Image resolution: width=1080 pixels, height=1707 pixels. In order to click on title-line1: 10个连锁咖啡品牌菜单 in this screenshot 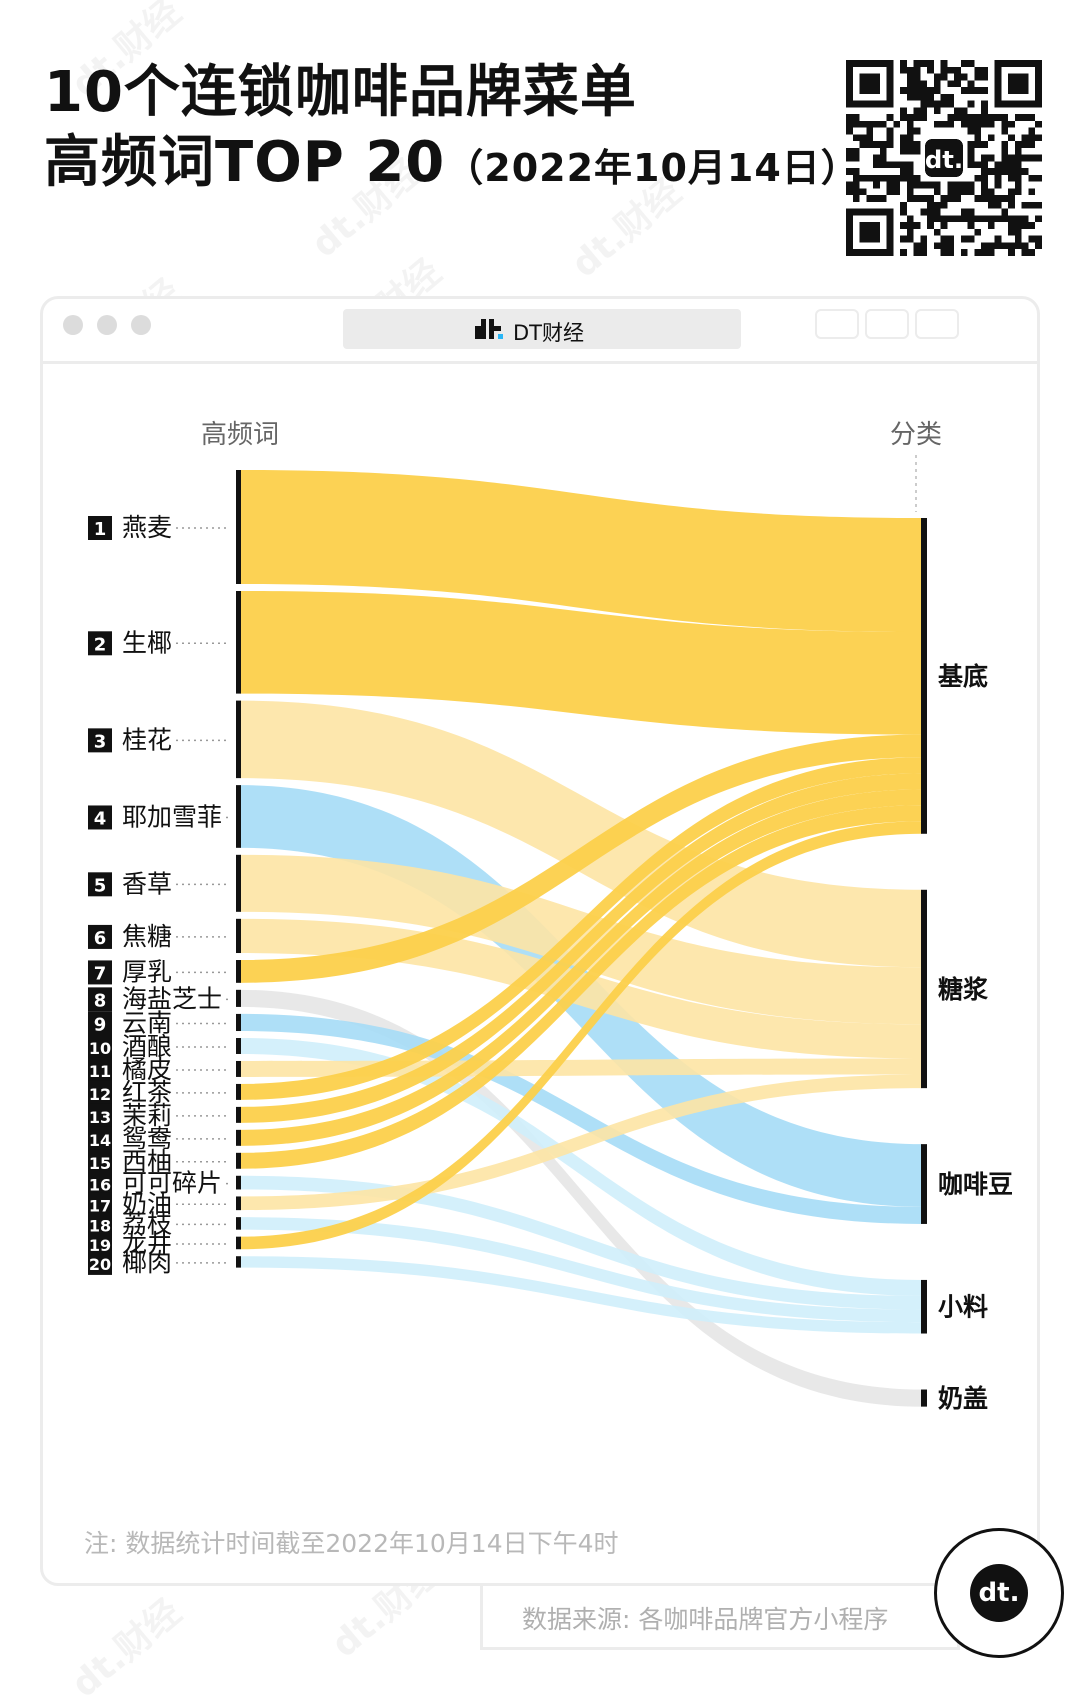, I will do `click(340, 92)`.